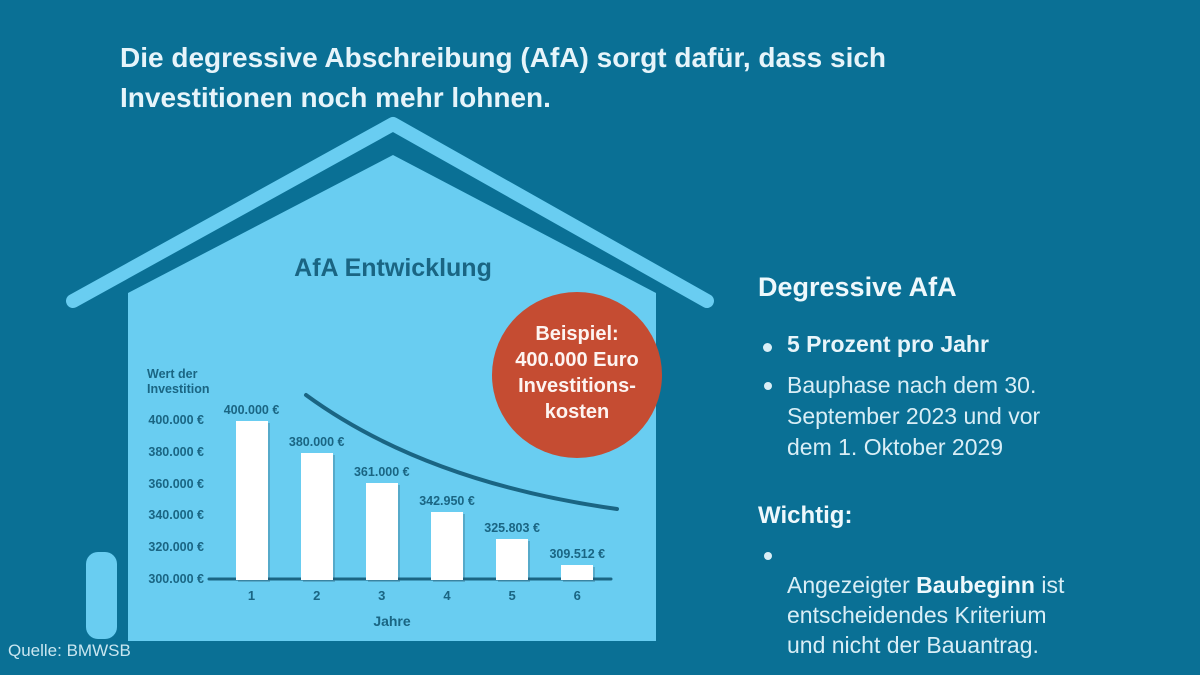 Image resolution: width=1200 pixels, height=675 pixels. What do you see at coordinates (251, 595) in the screenshot?
I see `x-tick-label: 1` at bounding box center [251, 595].